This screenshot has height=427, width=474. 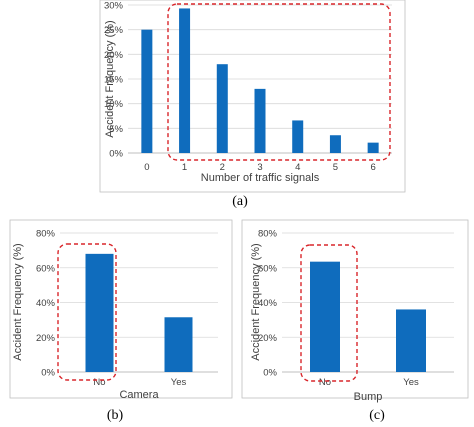 I want to click on y-tick-label: 5%, so click(x=116, y=129).